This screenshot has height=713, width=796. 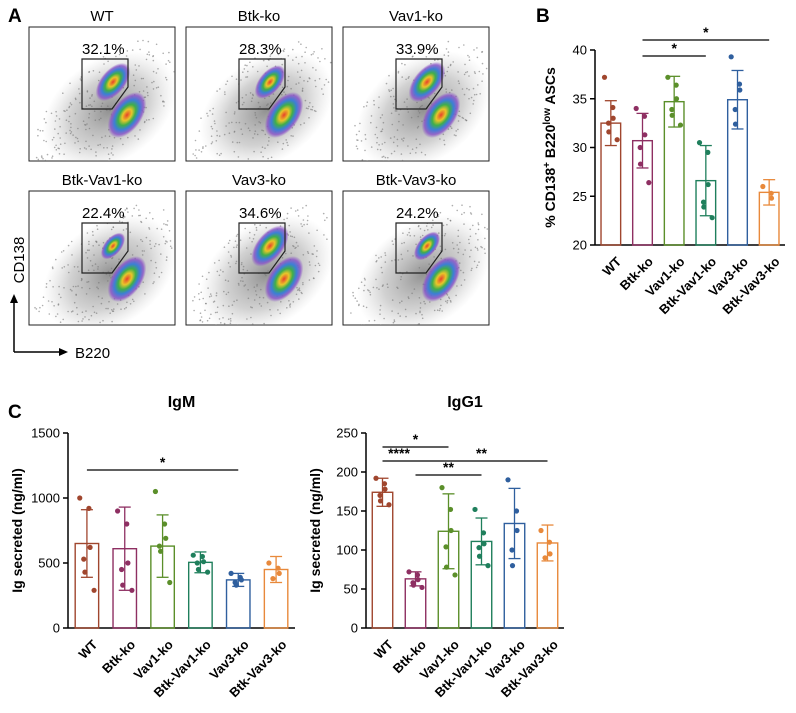 What do you see at coordinates (103, 213) in the screenshot?
I see `flow-gate-percent: 22.4%` at bounding box center [103, 213].